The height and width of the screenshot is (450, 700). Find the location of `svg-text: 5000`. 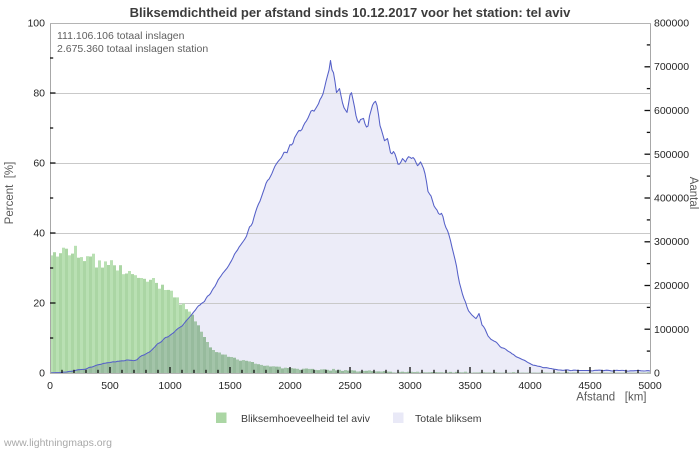

svg-text: 5000 is located at coordinates (650, 386).